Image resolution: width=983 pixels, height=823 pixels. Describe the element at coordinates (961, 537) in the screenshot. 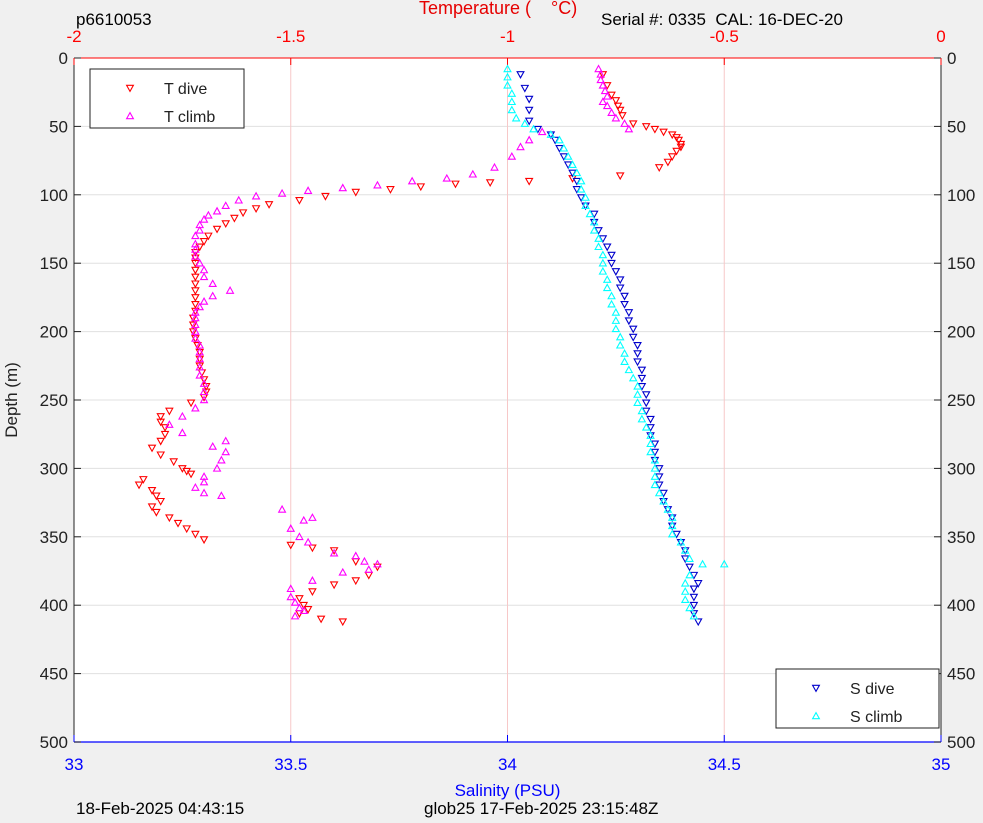

I see `y-tick-label-right: 350` at that location.